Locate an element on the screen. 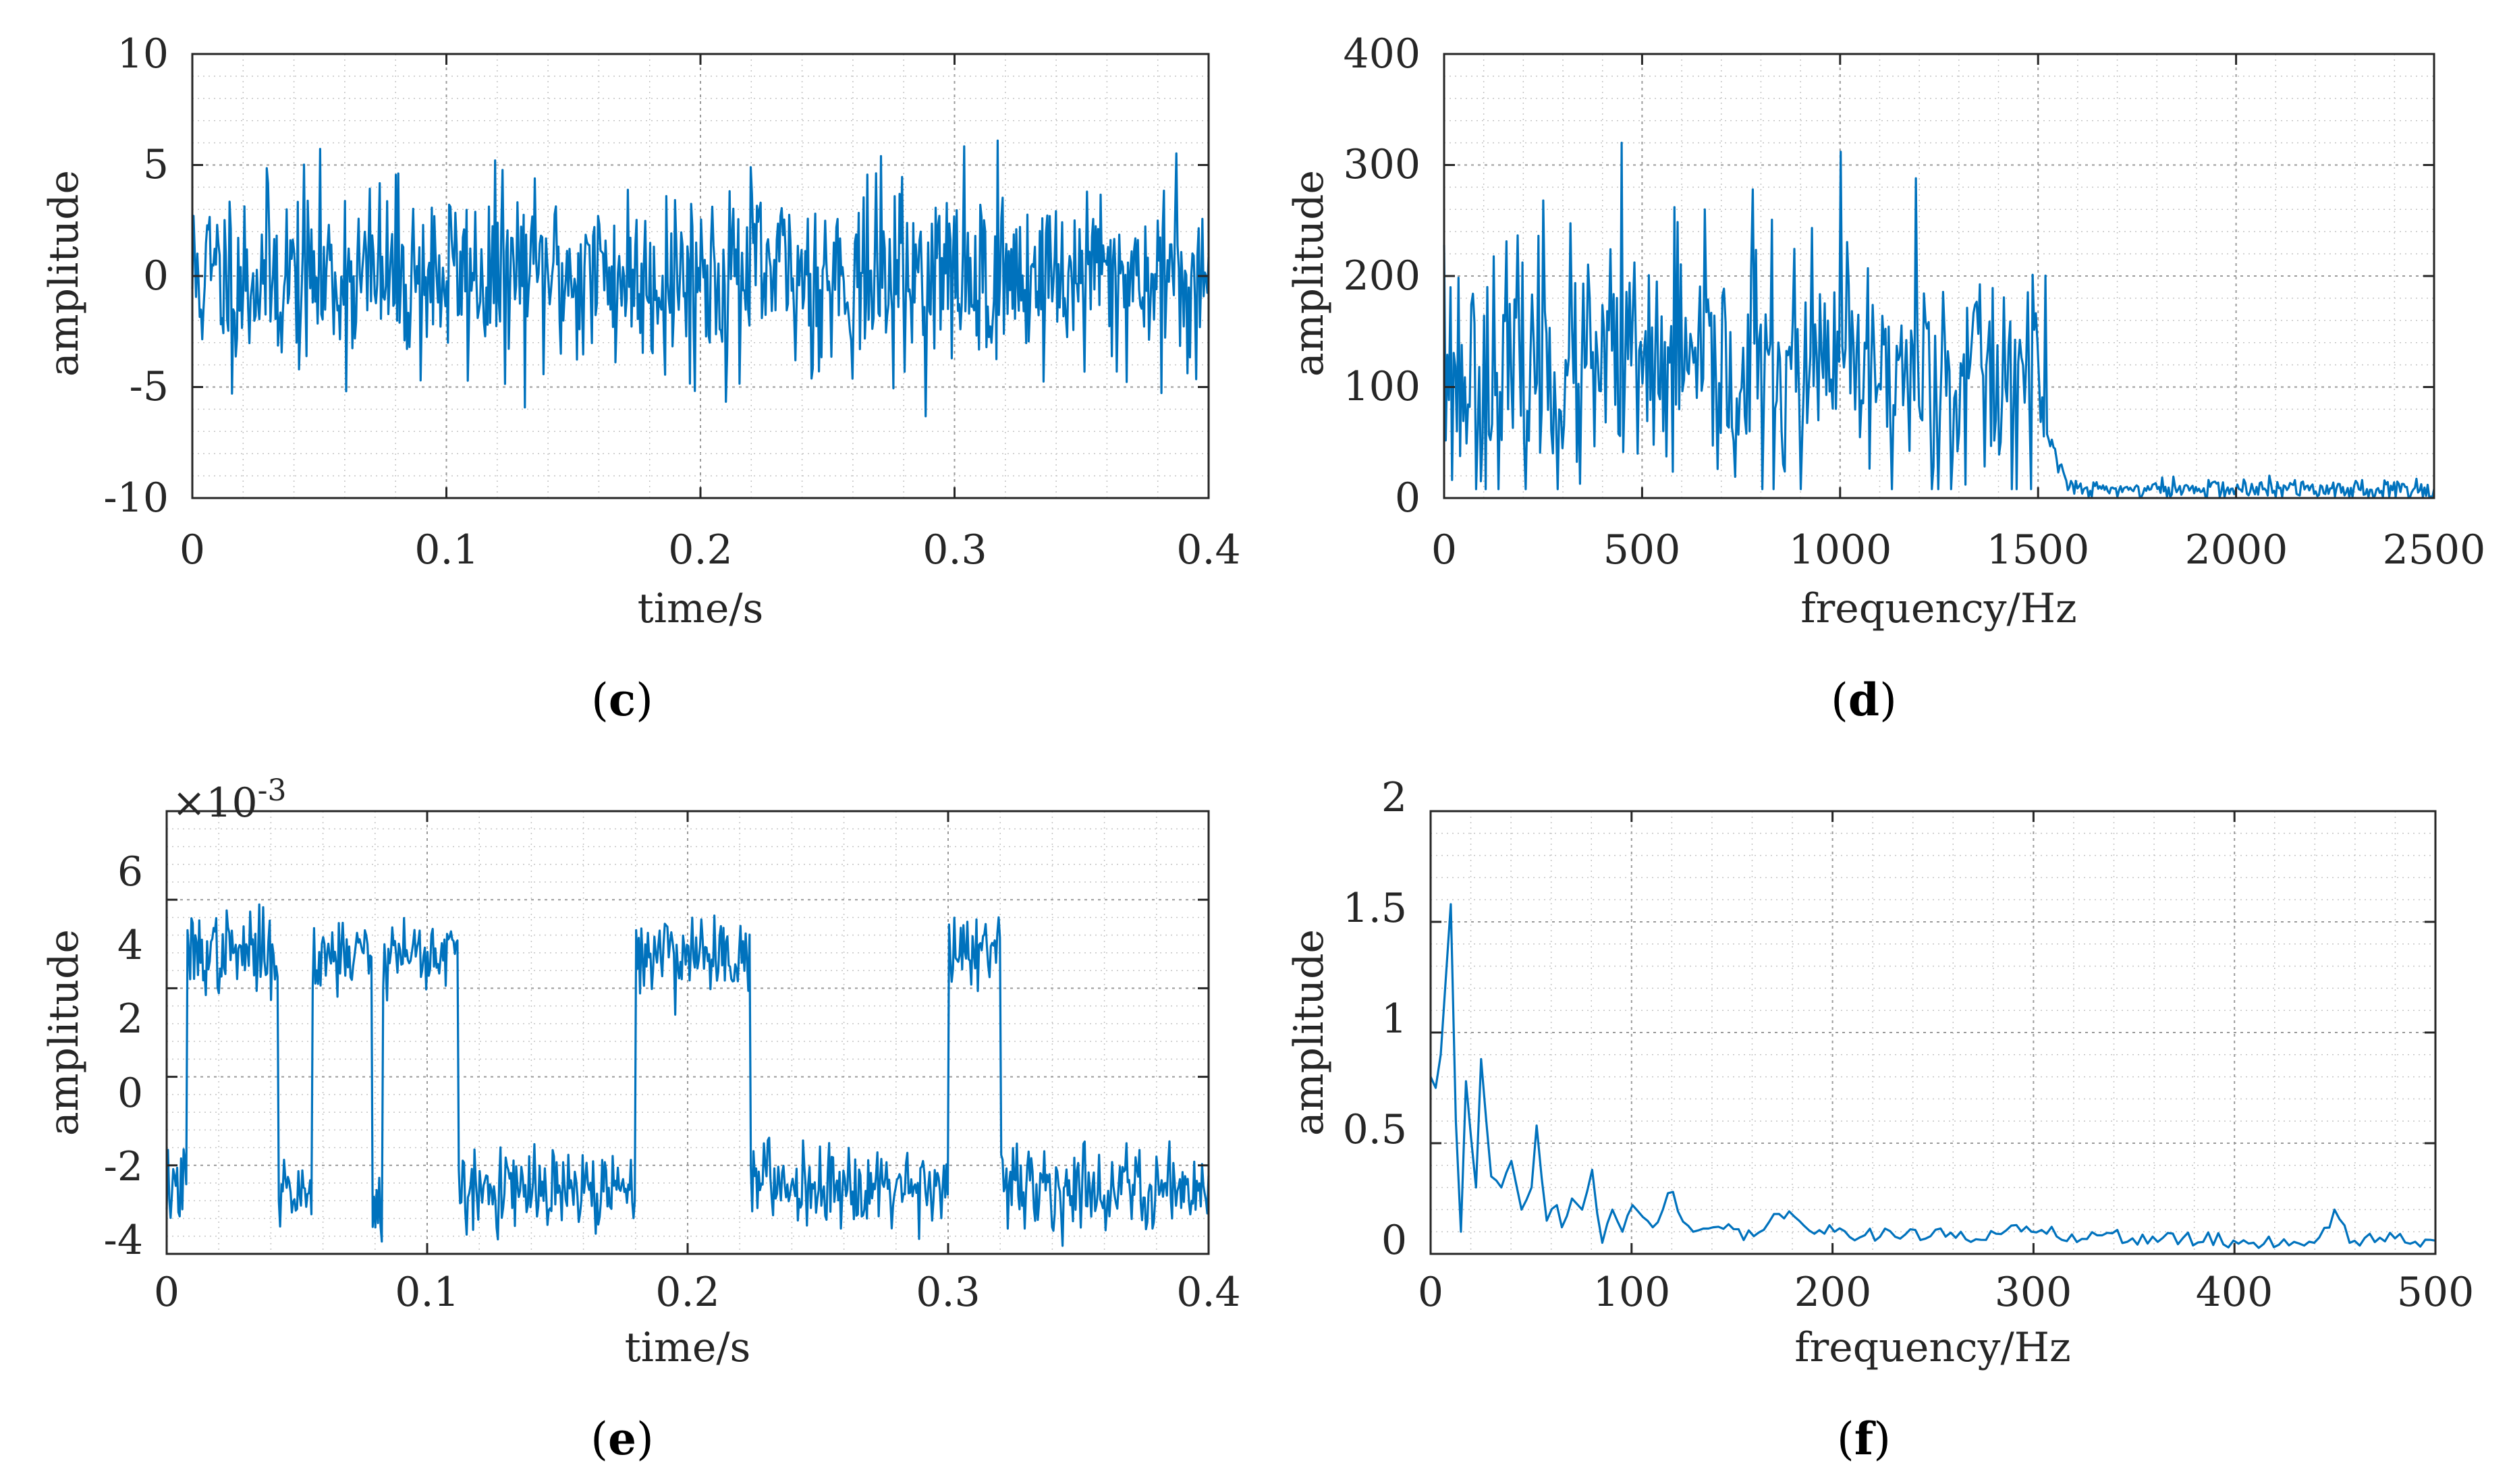 The height and width of the screenshot is (1484, 2511). x-axis-label-c: time/s is located at coordinates (701, 608).